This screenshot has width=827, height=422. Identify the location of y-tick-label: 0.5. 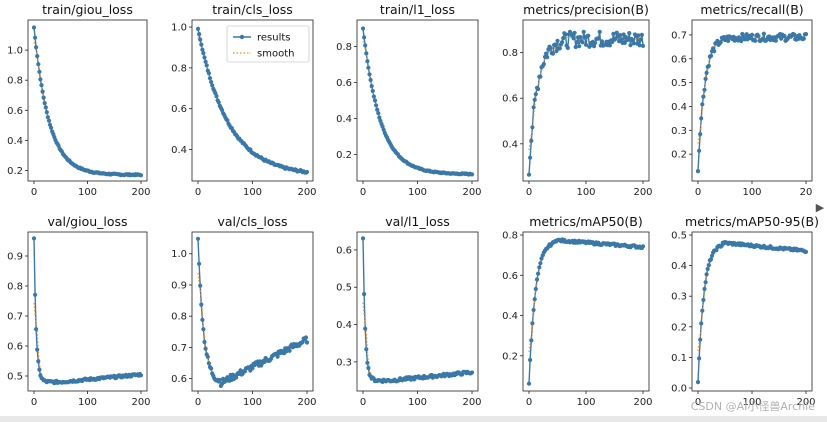
(15, 377).